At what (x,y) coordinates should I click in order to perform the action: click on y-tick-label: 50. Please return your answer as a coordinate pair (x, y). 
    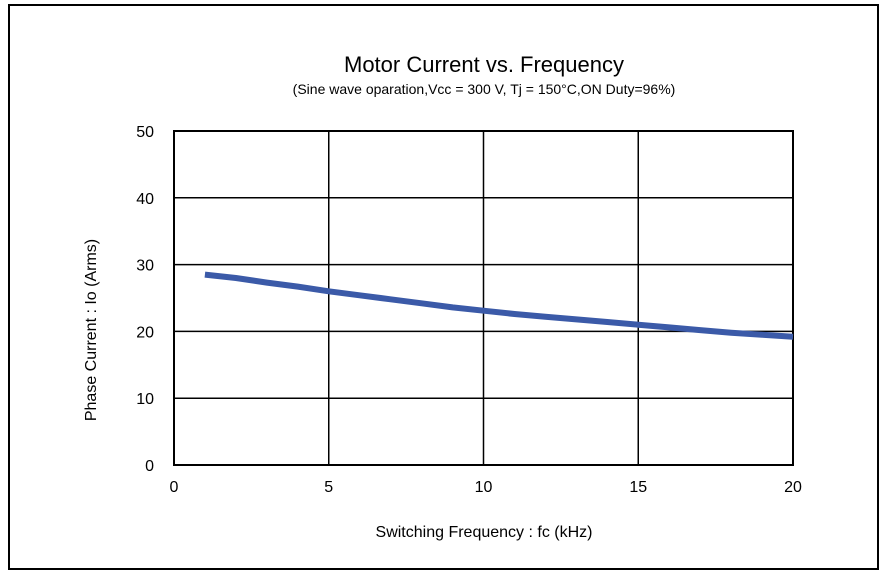
    Looking at the image, I should click on (145, 132).